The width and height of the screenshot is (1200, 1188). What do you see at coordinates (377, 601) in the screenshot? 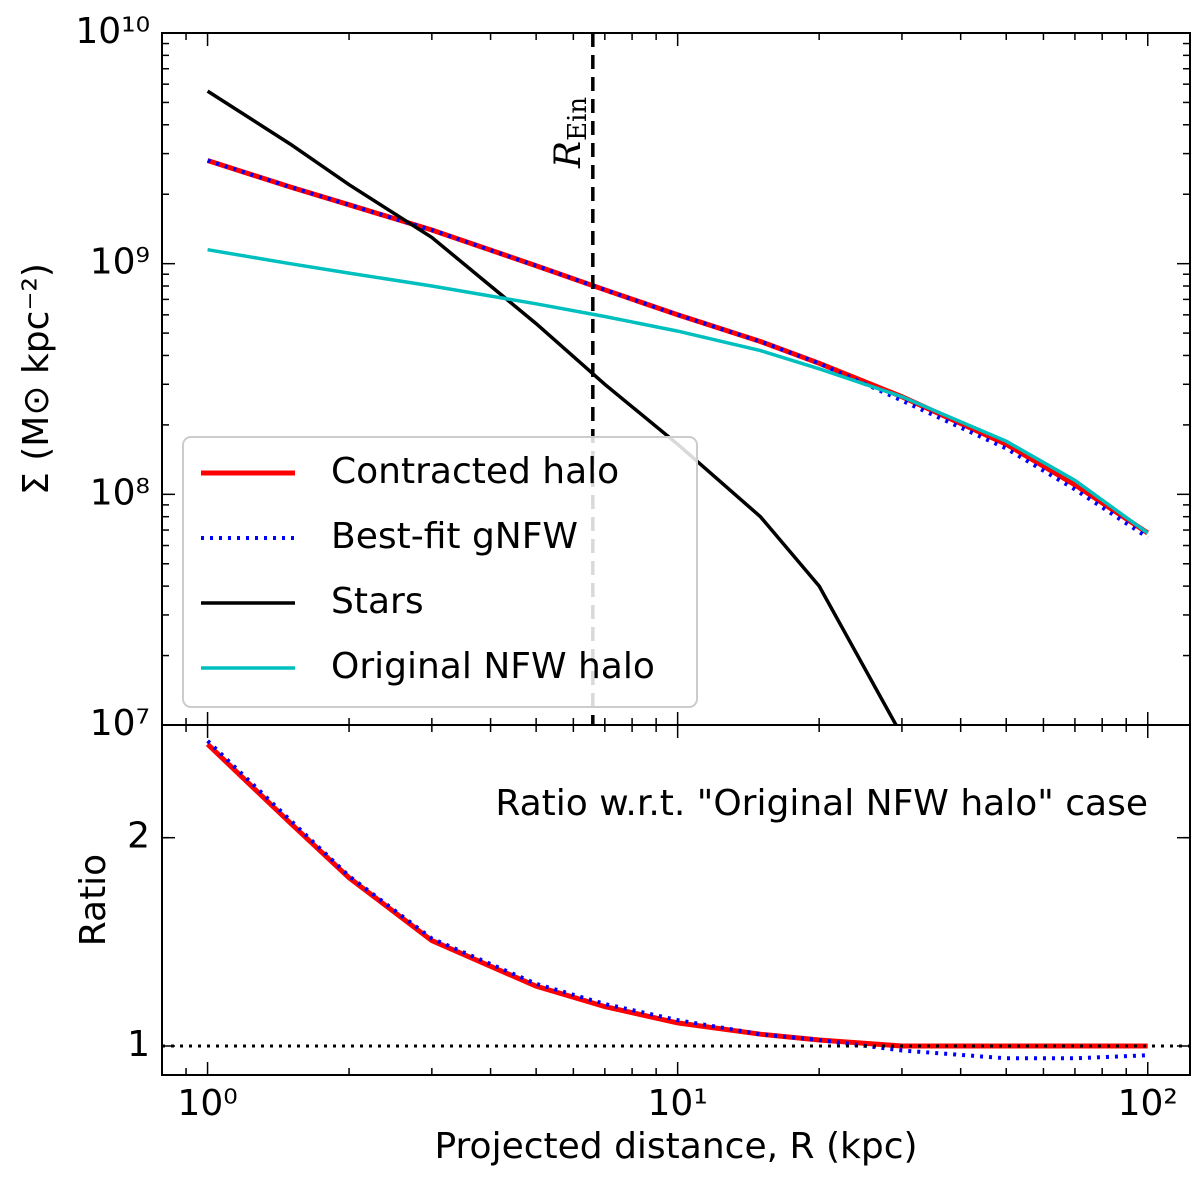
I see `legend-label: Stars` at bounding box center [377, 601].